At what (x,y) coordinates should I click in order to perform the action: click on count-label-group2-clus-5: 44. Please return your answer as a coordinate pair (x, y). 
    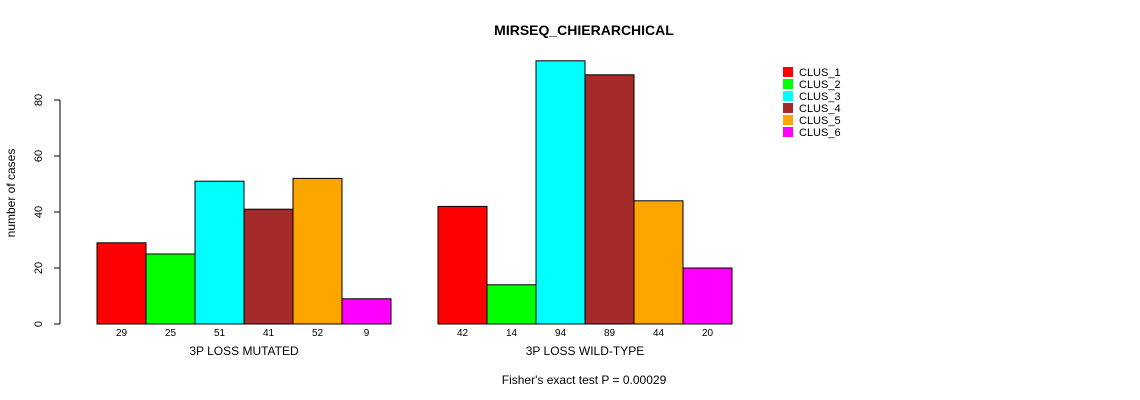
    Looking at the image, I should click on (659, 333).